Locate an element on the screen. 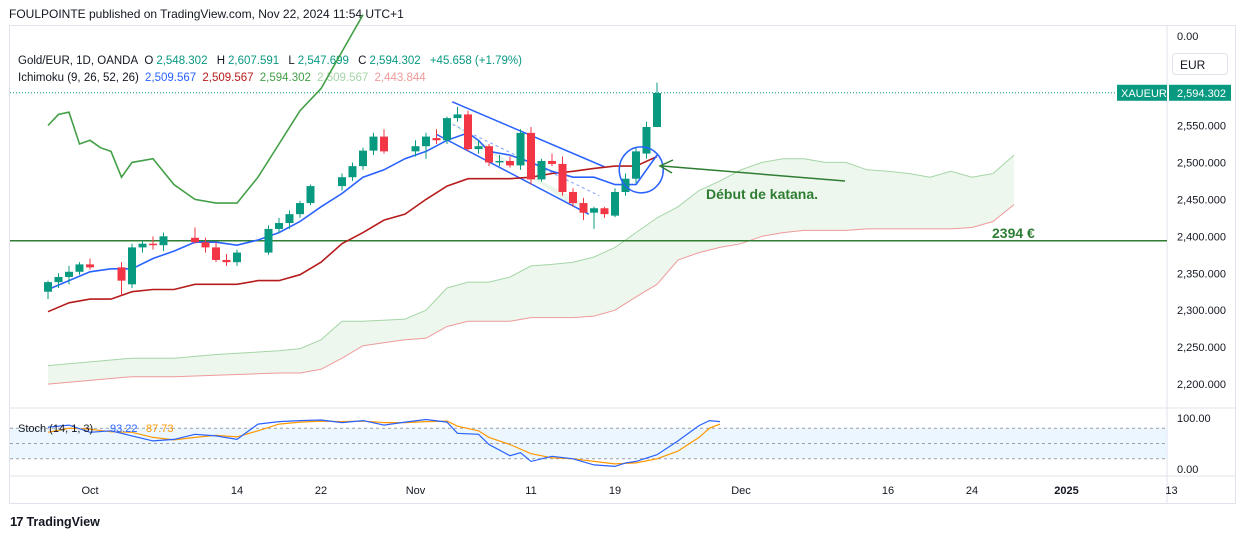 This screenshot has width=1246, height=539. ichimoku-kijun-value: 2,509.567 is located at coordinates (228, 78).